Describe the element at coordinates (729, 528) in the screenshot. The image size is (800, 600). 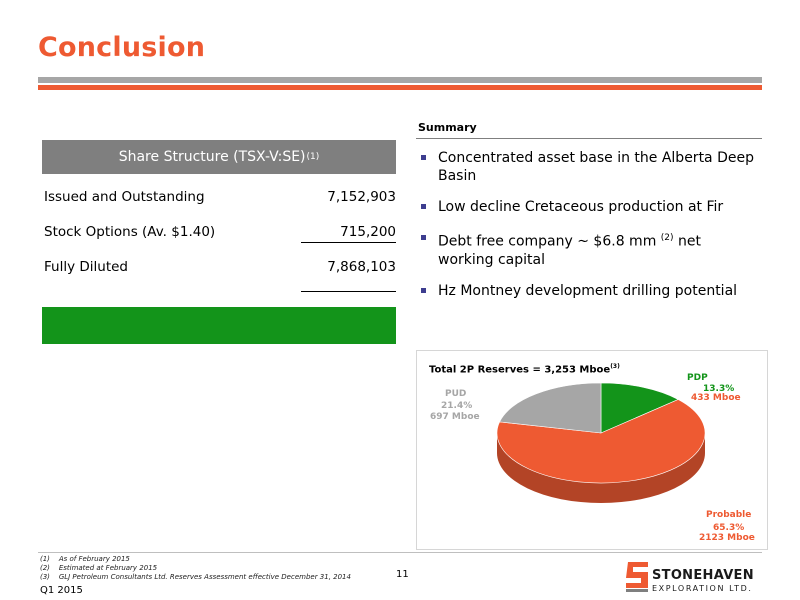
I see `pie-label-pct: 65.3%` at that location.